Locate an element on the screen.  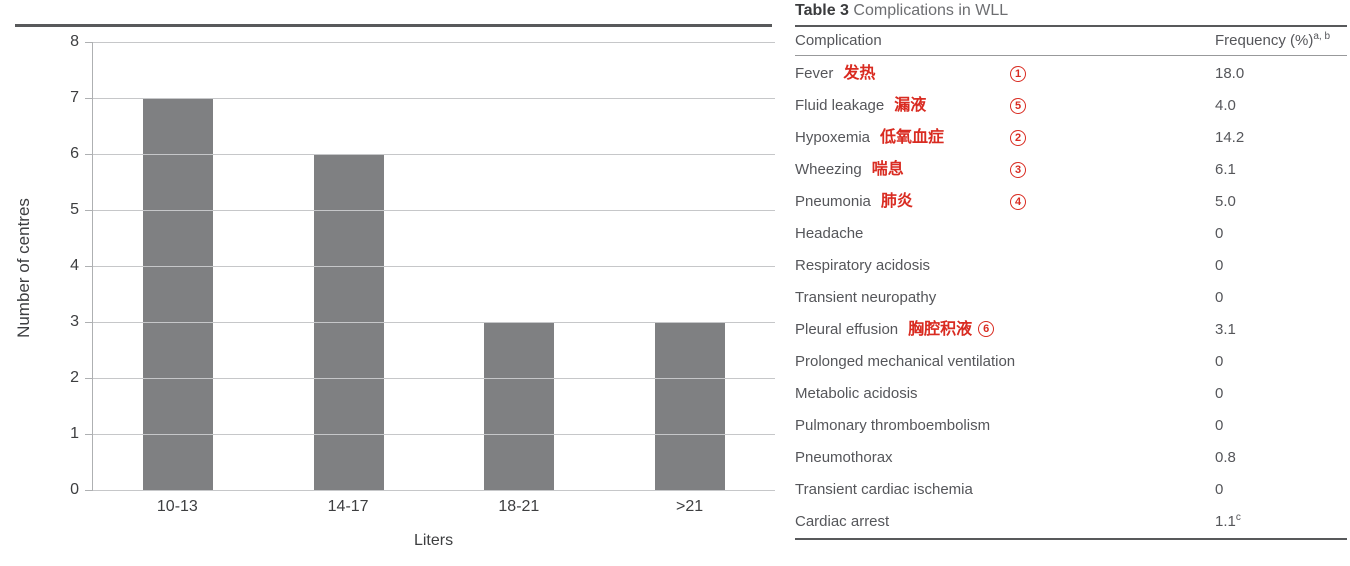
marker-column: 2 is located at coordinates (1018, 138).